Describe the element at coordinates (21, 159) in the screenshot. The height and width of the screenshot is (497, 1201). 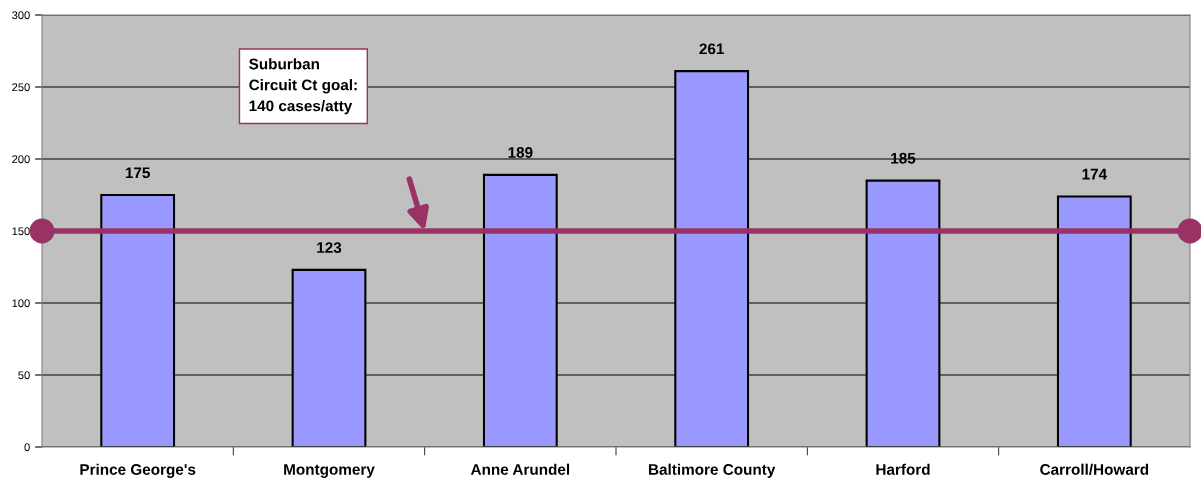
I see `y-tick-label: 200` at that location.